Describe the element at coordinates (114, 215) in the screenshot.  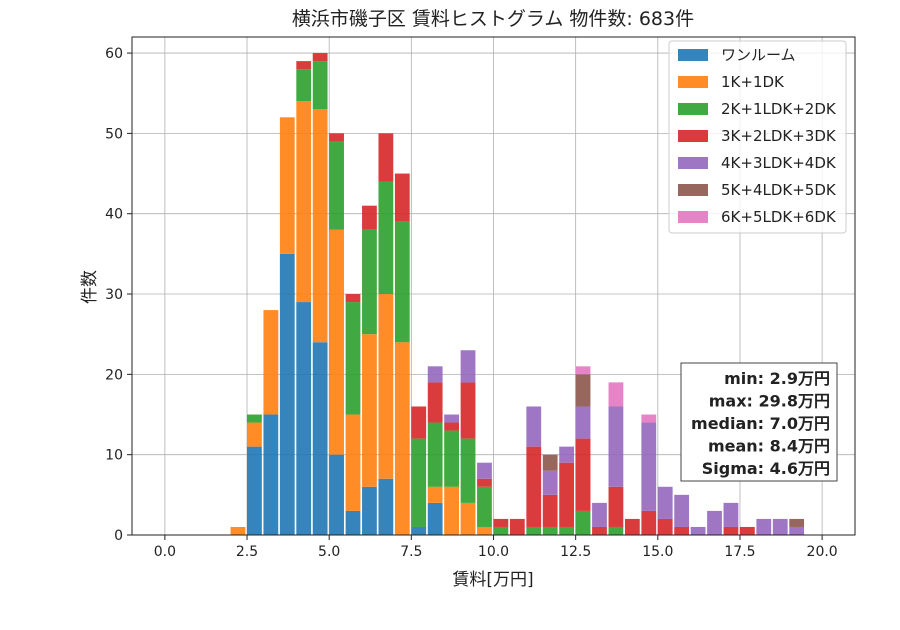
I see `y-tick-label: 40` at that location.